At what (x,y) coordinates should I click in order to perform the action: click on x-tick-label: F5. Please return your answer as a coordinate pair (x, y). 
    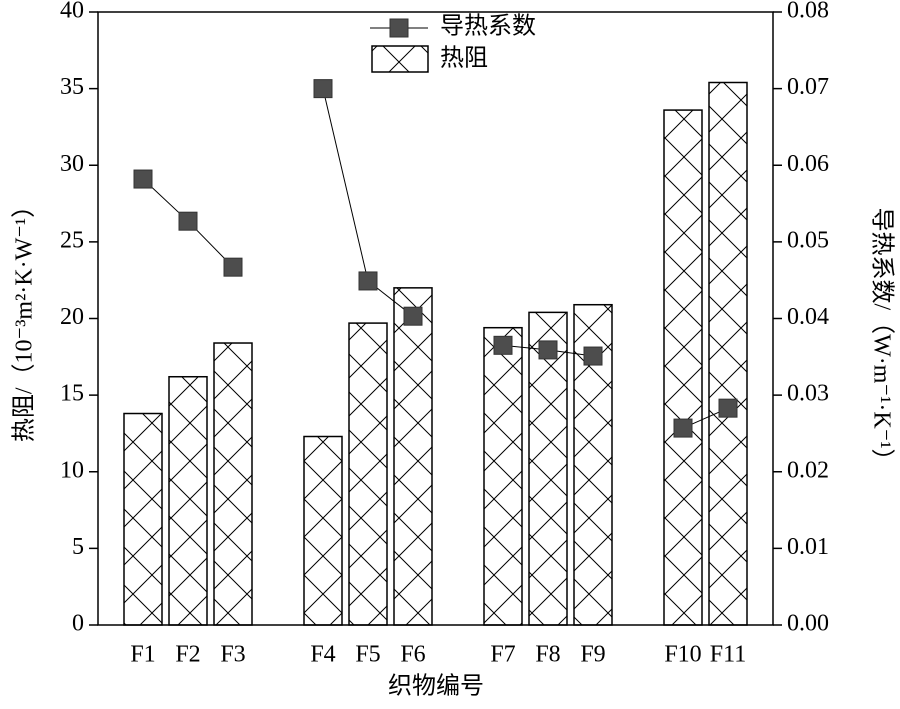
    Looking at the image, I should click on (367, 655).